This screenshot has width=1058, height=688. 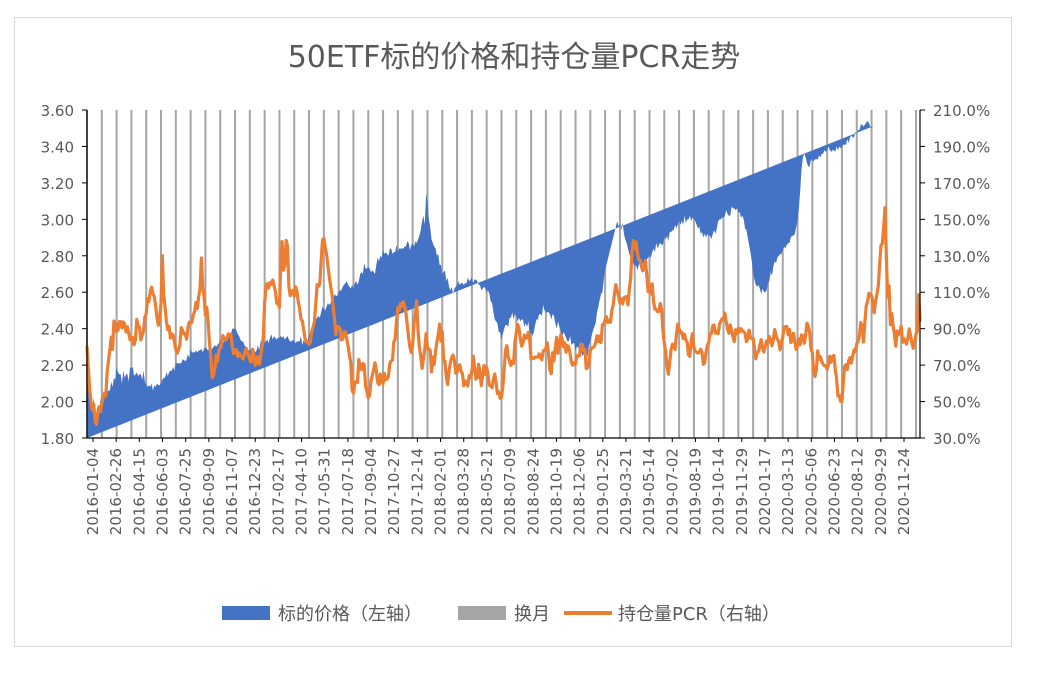 I want to click on x-tick-label: 2016-06-03, so click(x=163, y=491).